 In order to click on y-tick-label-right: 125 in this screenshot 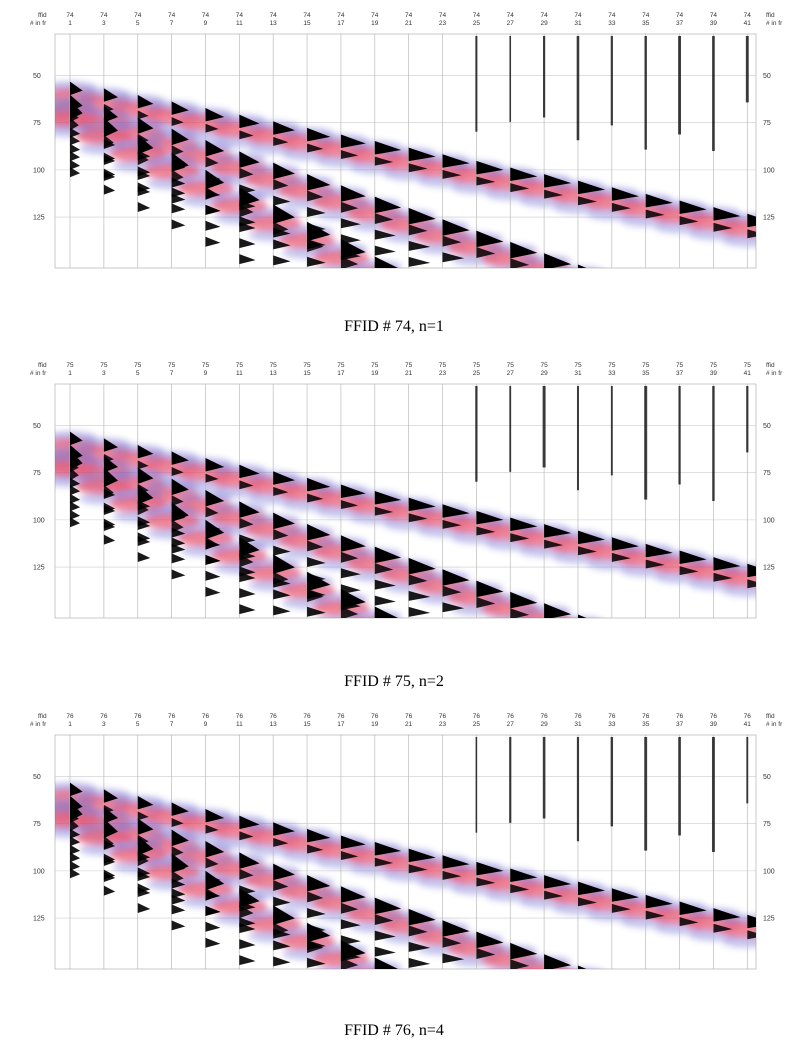, I will do `click(769, 568)`.